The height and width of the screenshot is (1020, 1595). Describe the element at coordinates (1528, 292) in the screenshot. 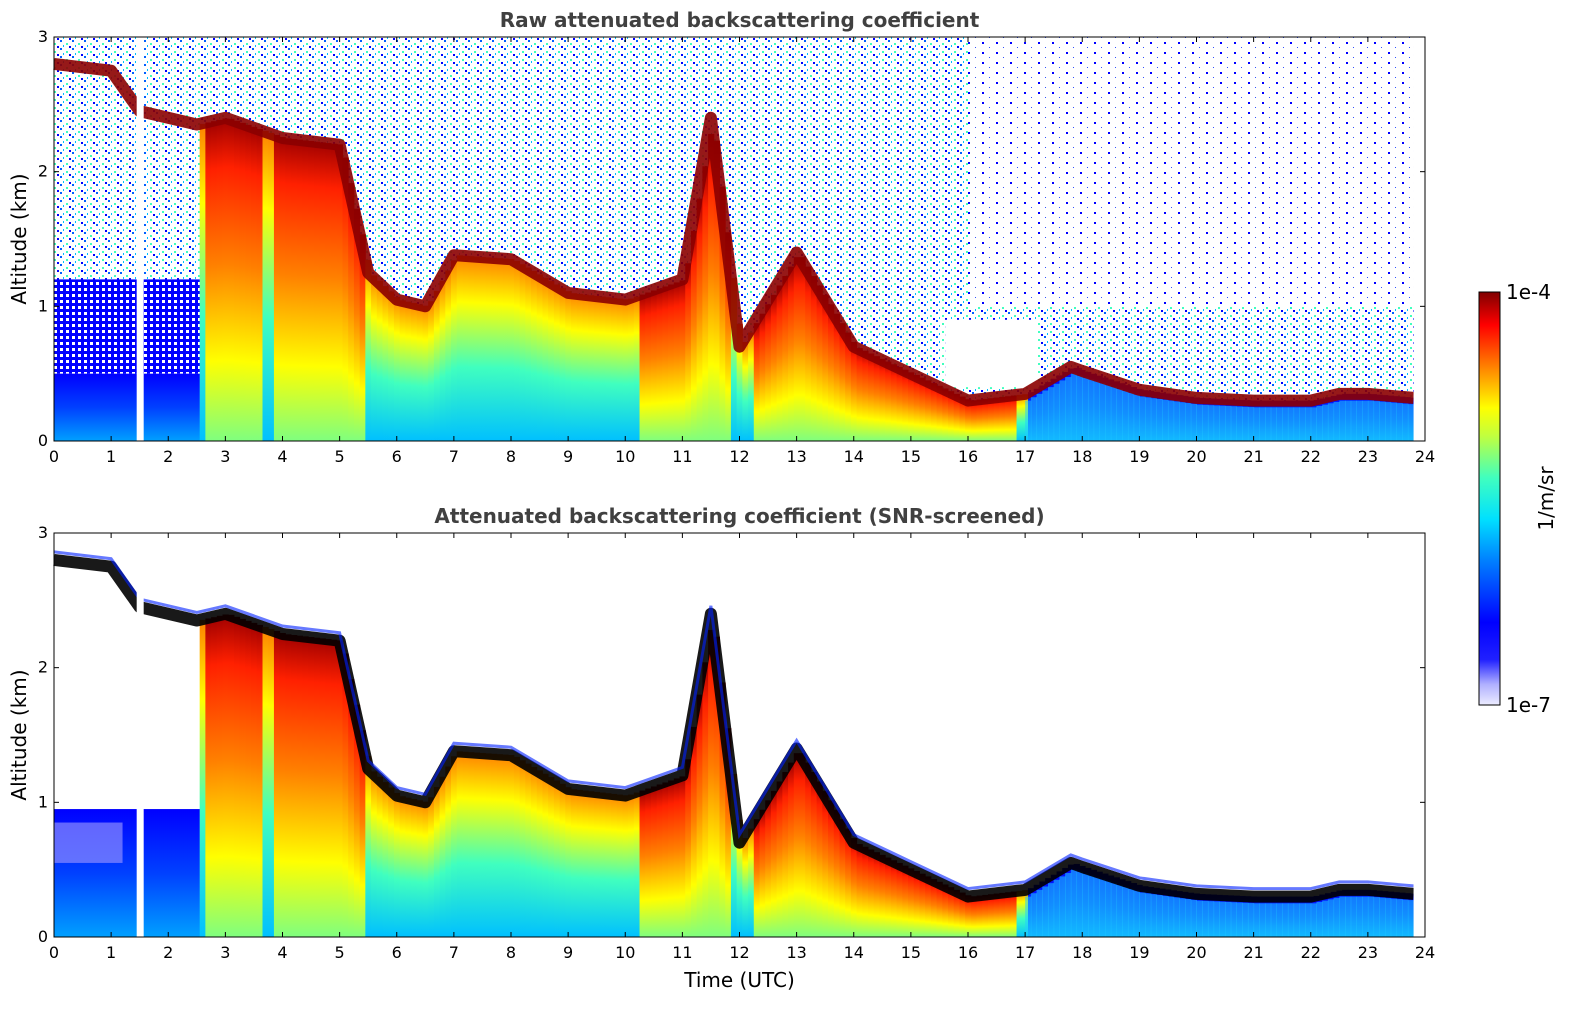

I see `colorbar-max-label: 1e-4` at that location.